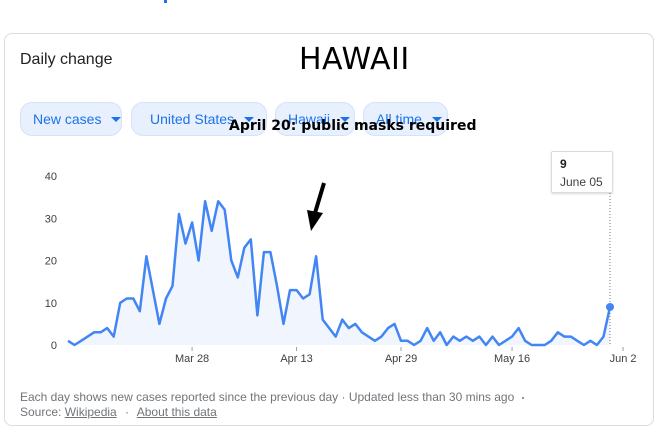  I want to click on x-tick-label: May 16, so click(512, 359).